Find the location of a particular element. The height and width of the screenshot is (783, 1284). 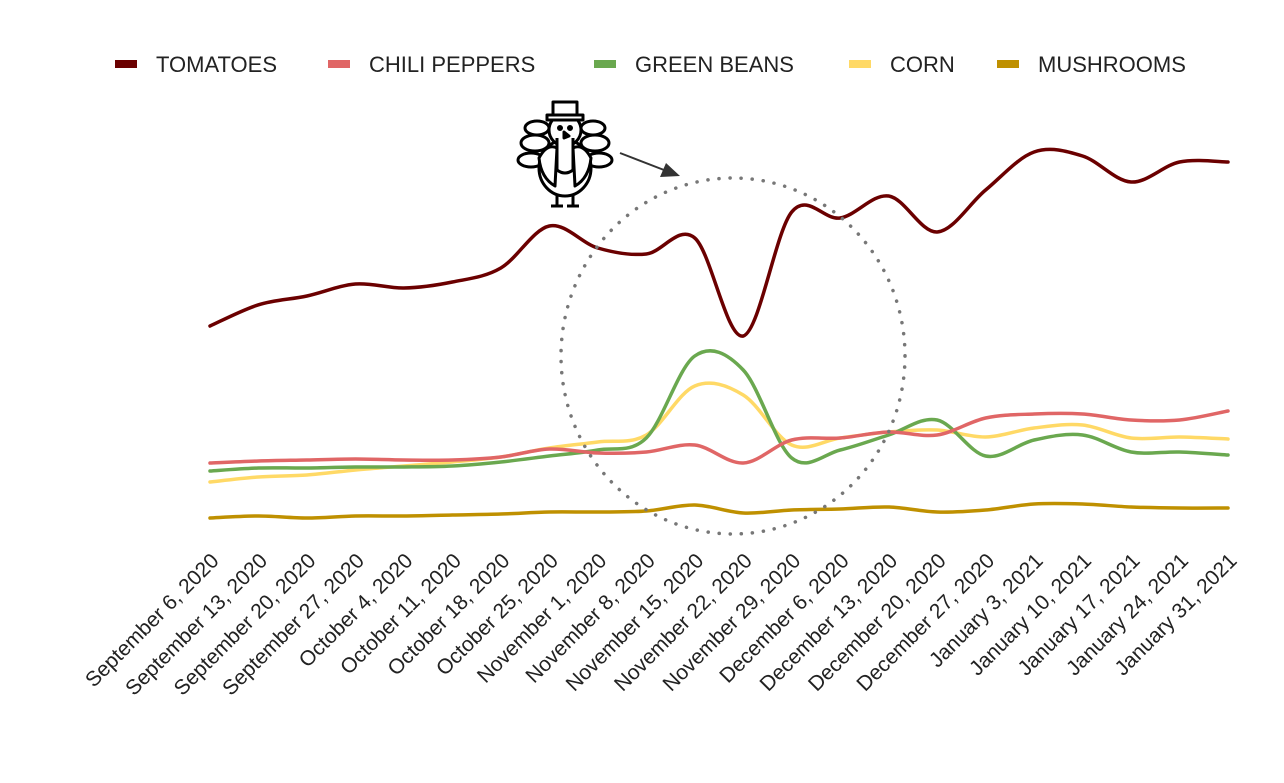

legend-item: MUSHROOMS is located at coordinates (1091, 64).